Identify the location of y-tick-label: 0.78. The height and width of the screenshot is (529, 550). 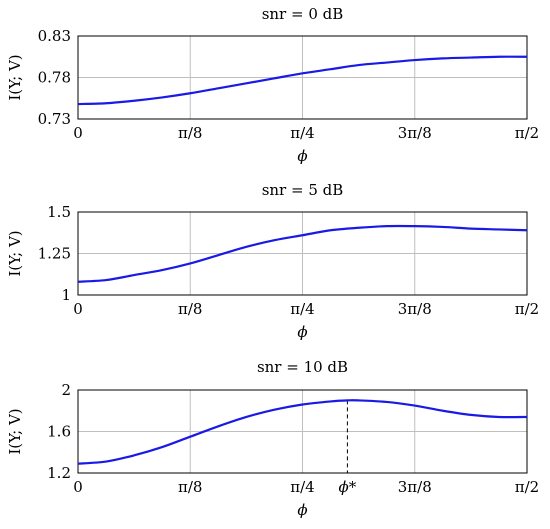
(54, 78).